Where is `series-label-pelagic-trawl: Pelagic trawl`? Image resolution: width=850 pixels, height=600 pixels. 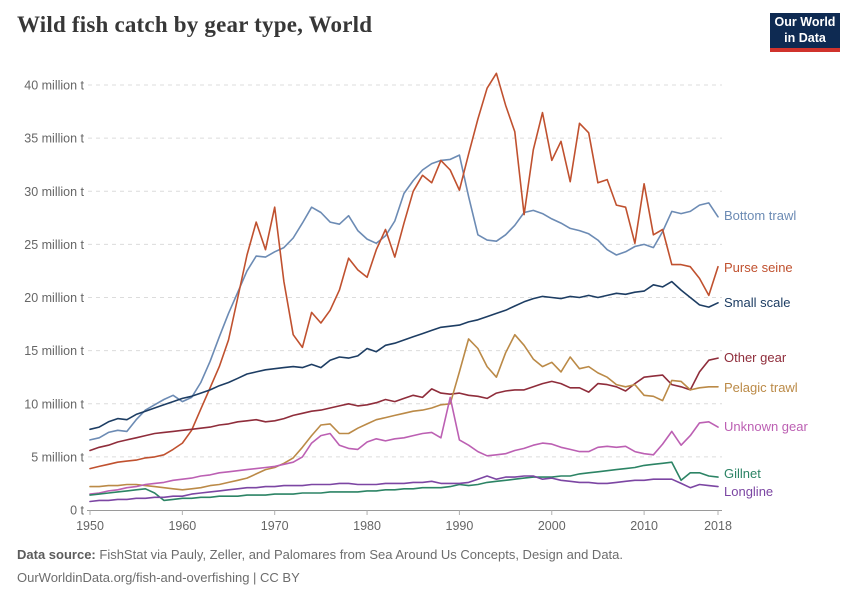
series-label-pelagic-trawl: Pelagic trawl is located at coordinates (761, 387).